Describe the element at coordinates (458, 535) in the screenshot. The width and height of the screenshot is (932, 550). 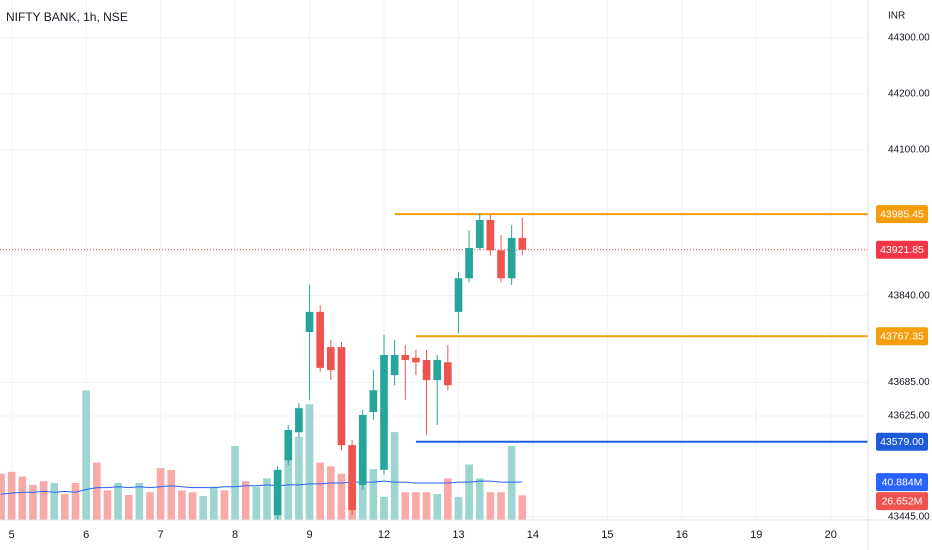
I see `x-tick-label: 13` at that location.